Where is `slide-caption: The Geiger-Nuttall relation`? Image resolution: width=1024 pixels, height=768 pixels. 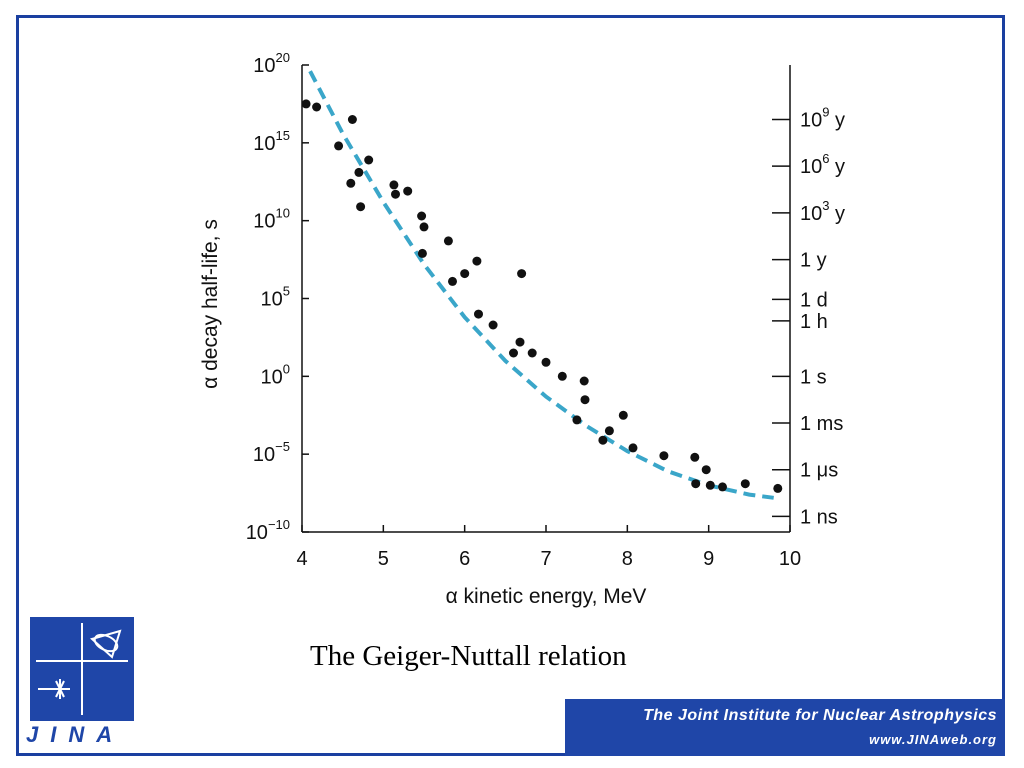
slide-caption: The Geiger-Nuttall relation is located at coordinates (468, 656).